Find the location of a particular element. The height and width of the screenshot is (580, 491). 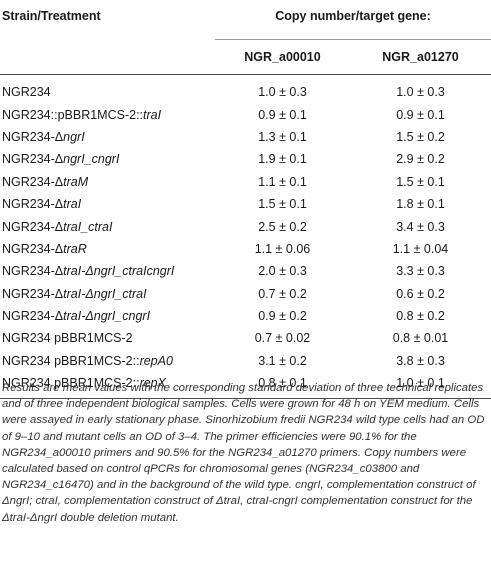

value-cell-a00010: 2.0 ± 0.3 is located at coordinates (282, 271).